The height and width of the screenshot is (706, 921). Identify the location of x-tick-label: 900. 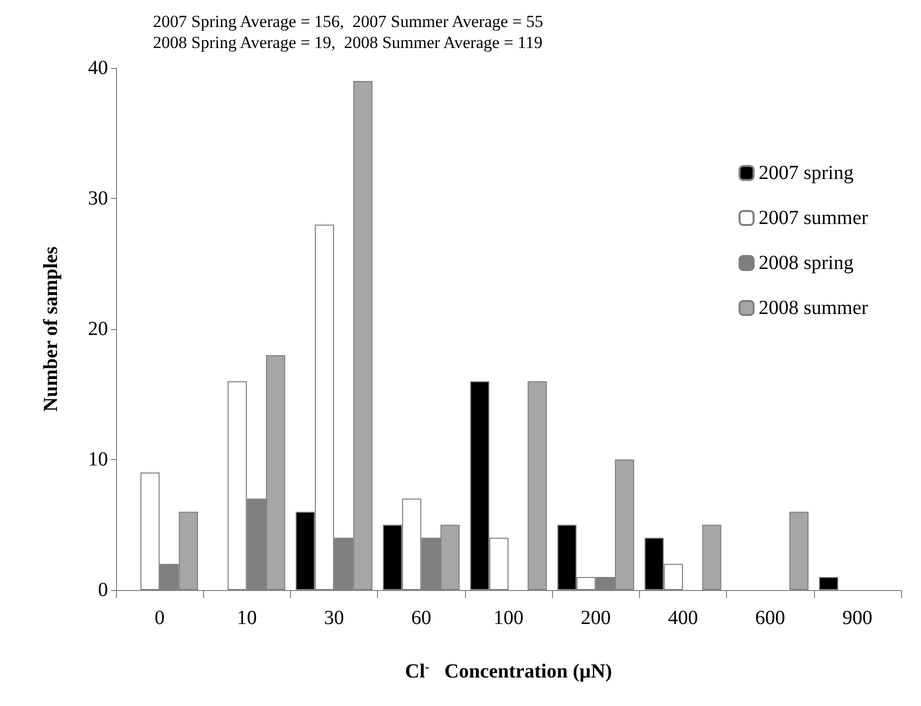
(857, 618).